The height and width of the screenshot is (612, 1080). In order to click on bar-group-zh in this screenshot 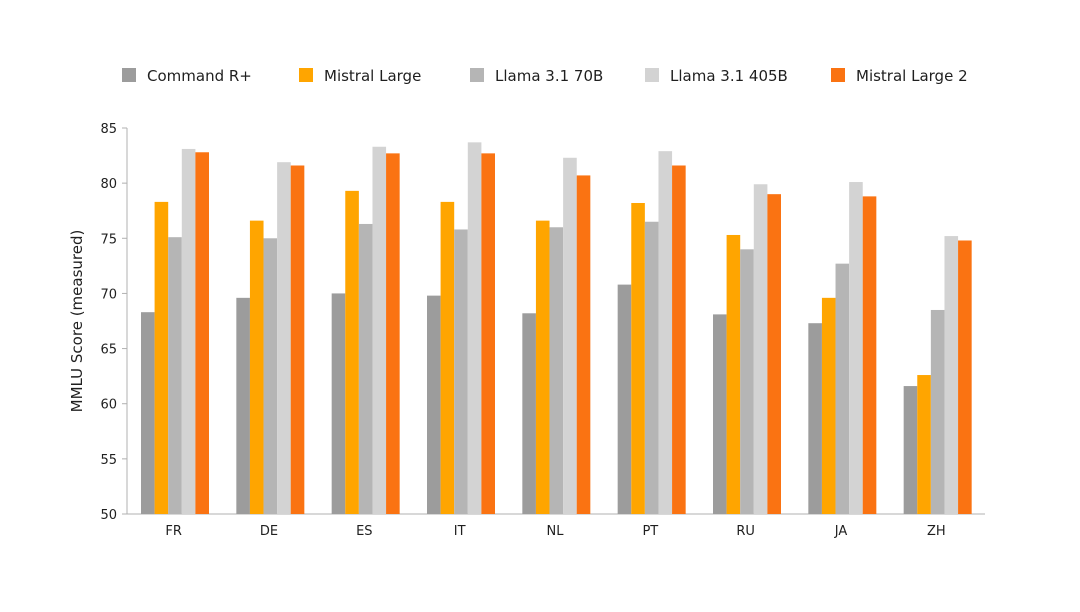, I will do `click(937, 375)`.